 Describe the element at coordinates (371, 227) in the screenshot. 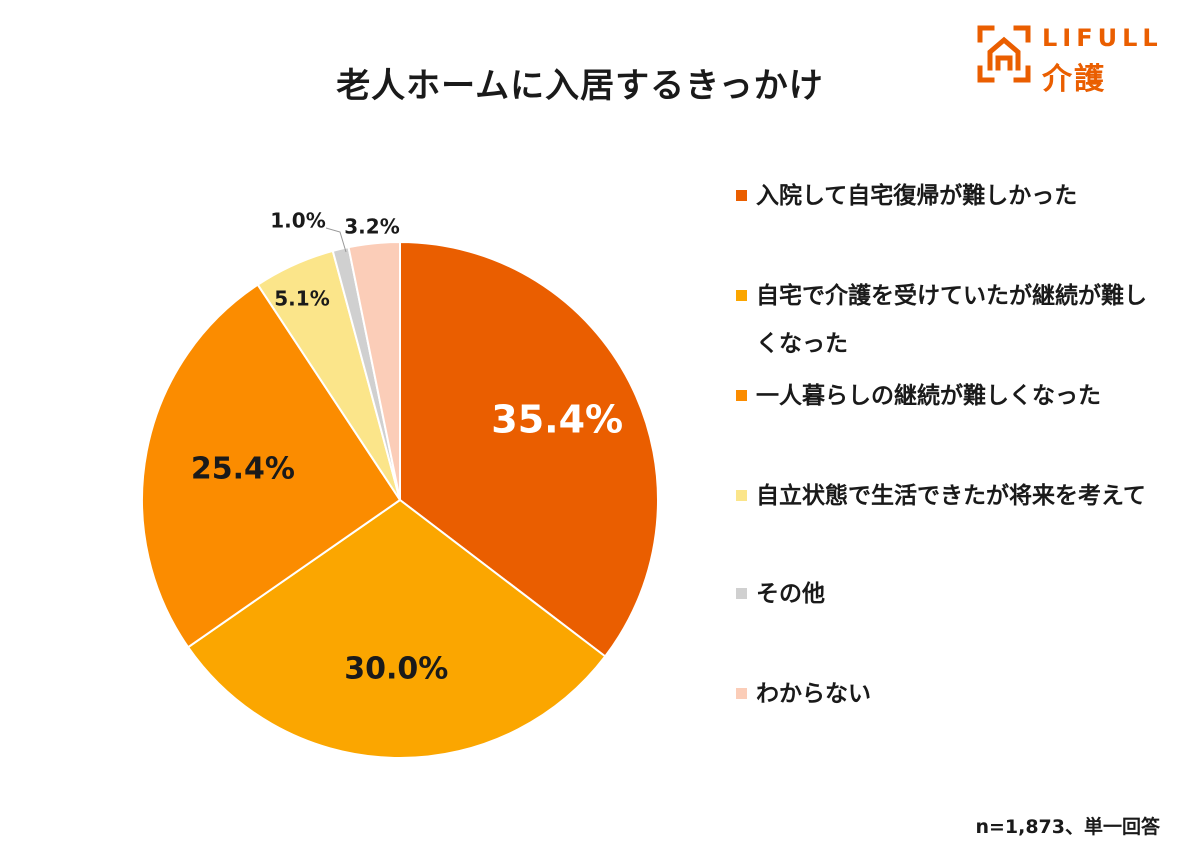

I see `slice-value-label-5: 3.2%` at that location.